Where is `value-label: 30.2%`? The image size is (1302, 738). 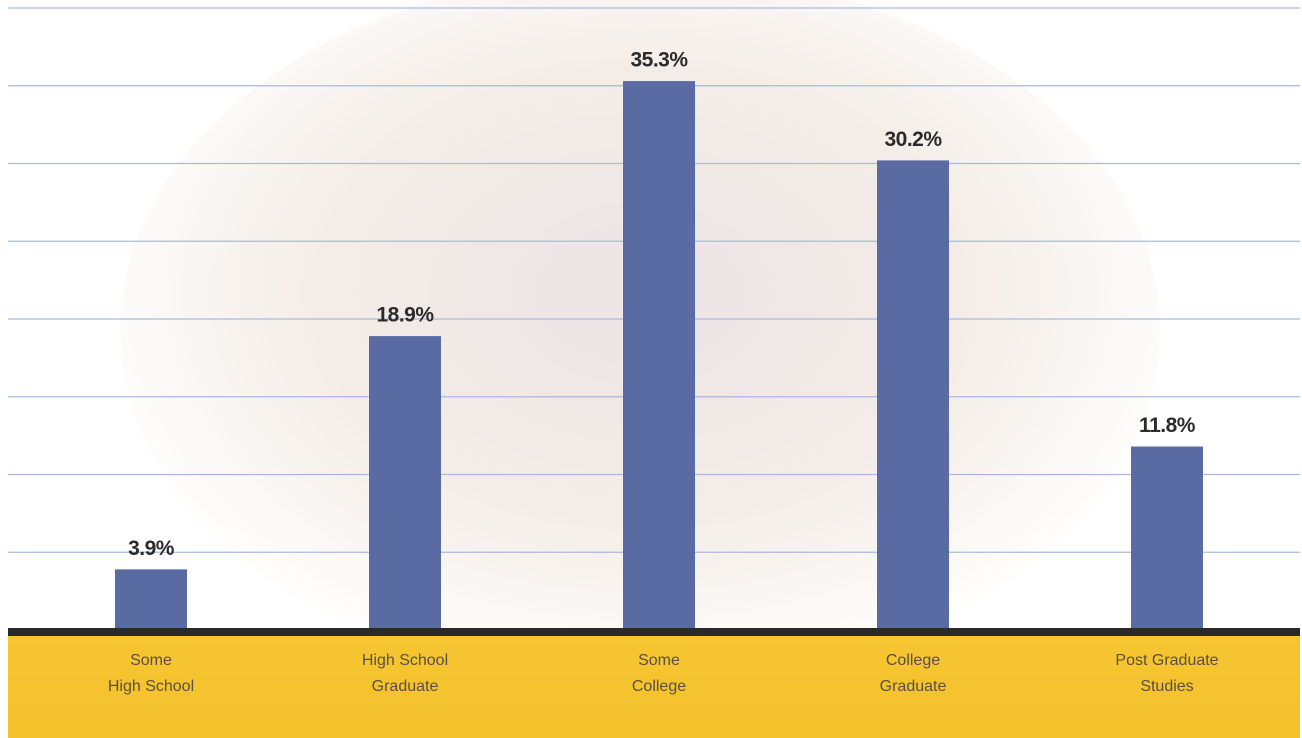 value-label: 30.2% is located at coordinates (913, 139).